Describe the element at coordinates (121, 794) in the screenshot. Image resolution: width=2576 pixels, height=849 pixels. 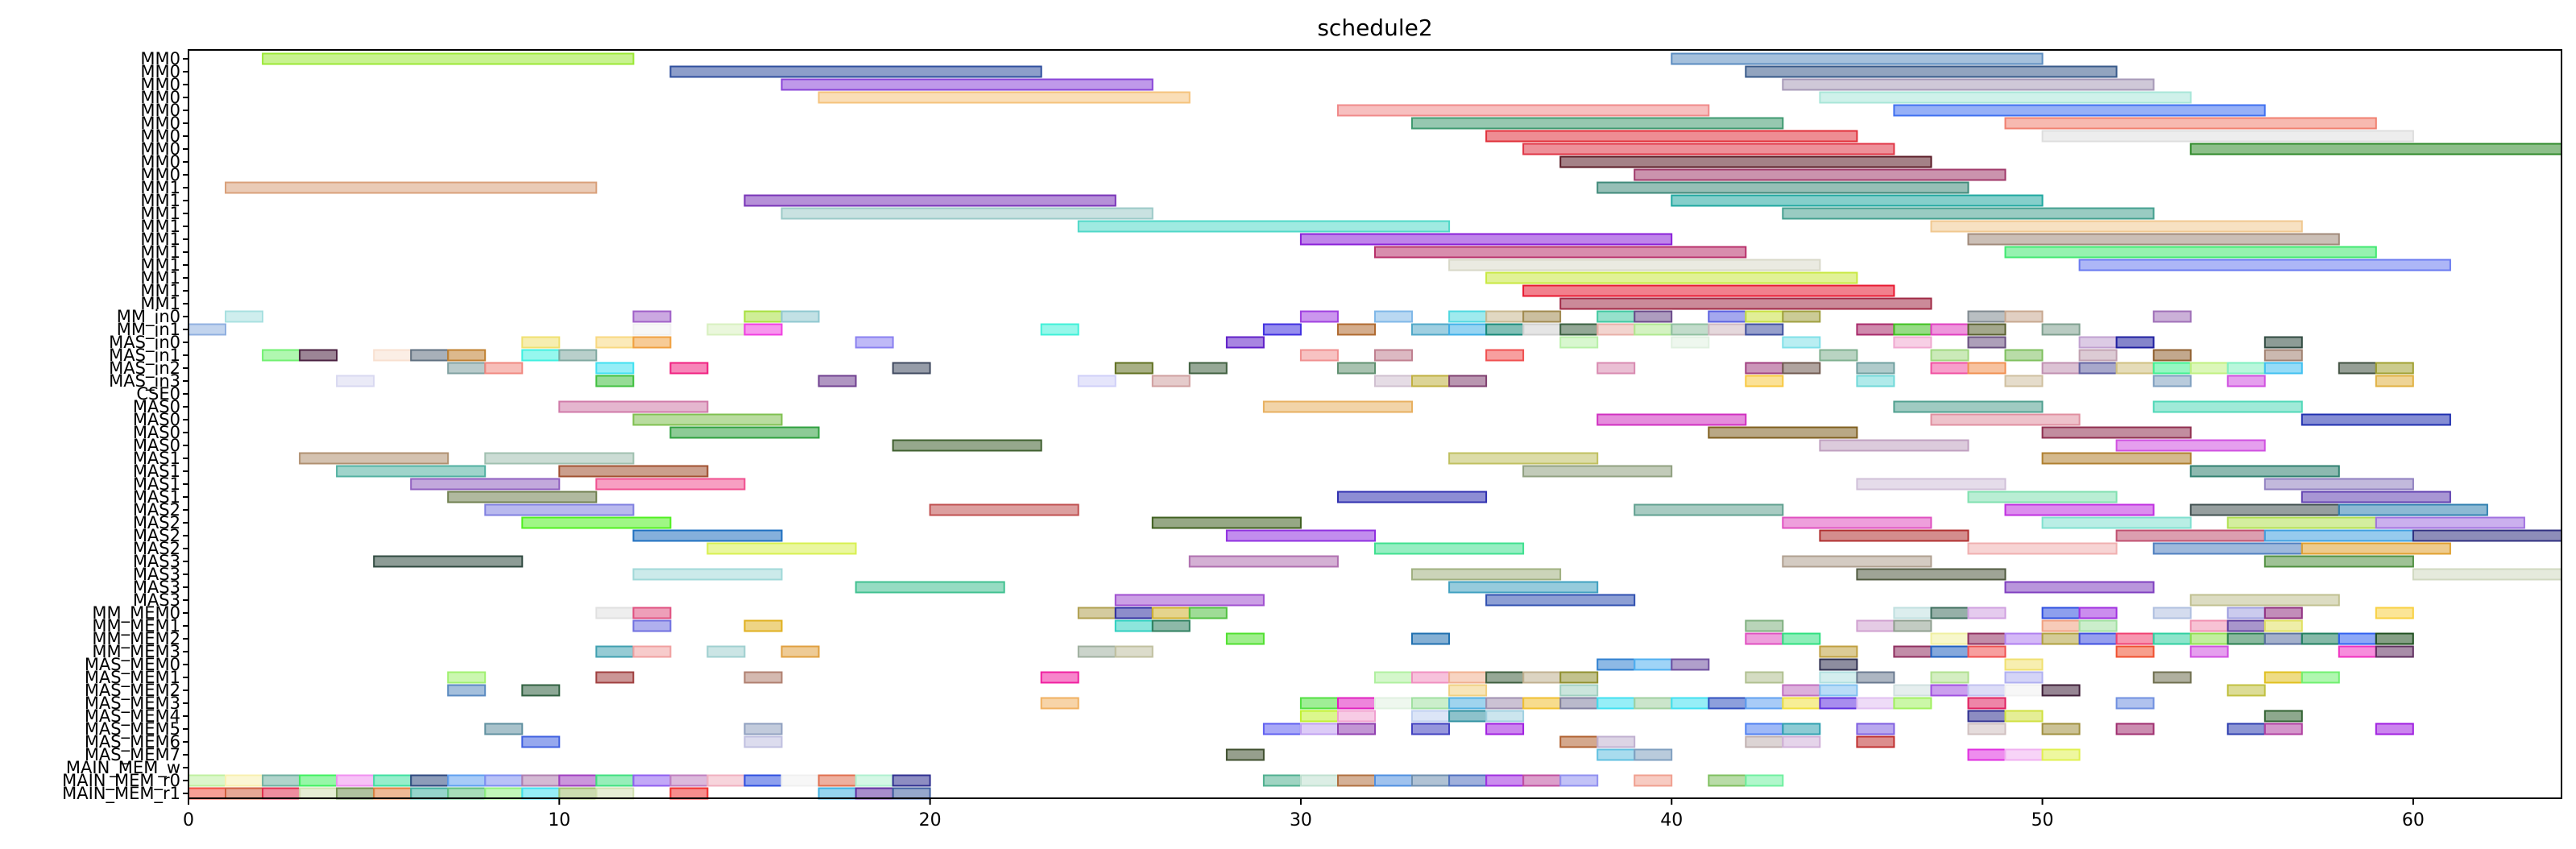
I see `y-tick-label: MAIN_MEM_r1` at that location.